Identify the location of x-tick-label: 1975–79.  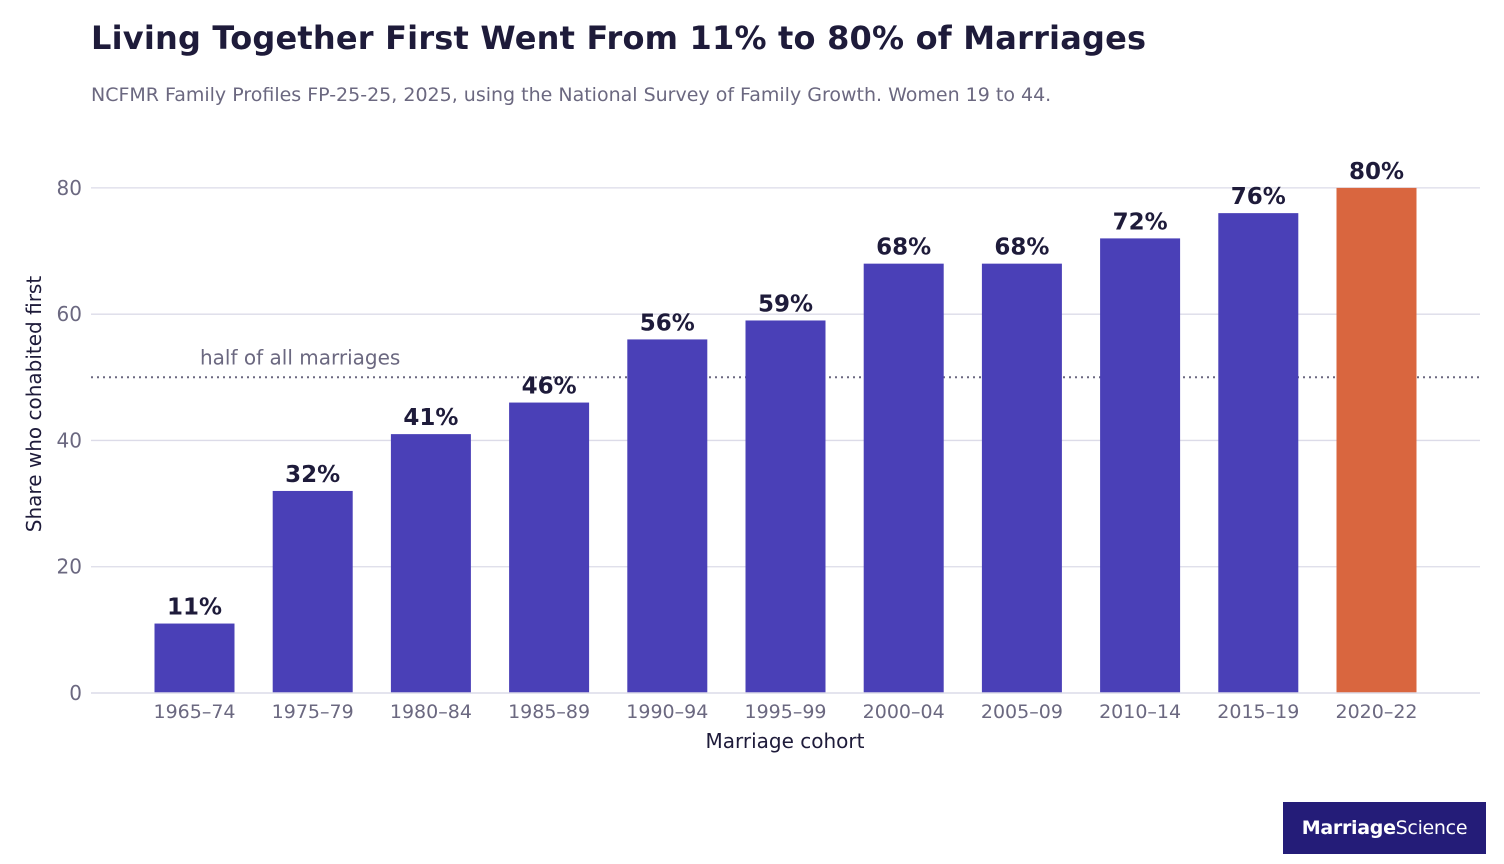
(313, 712).